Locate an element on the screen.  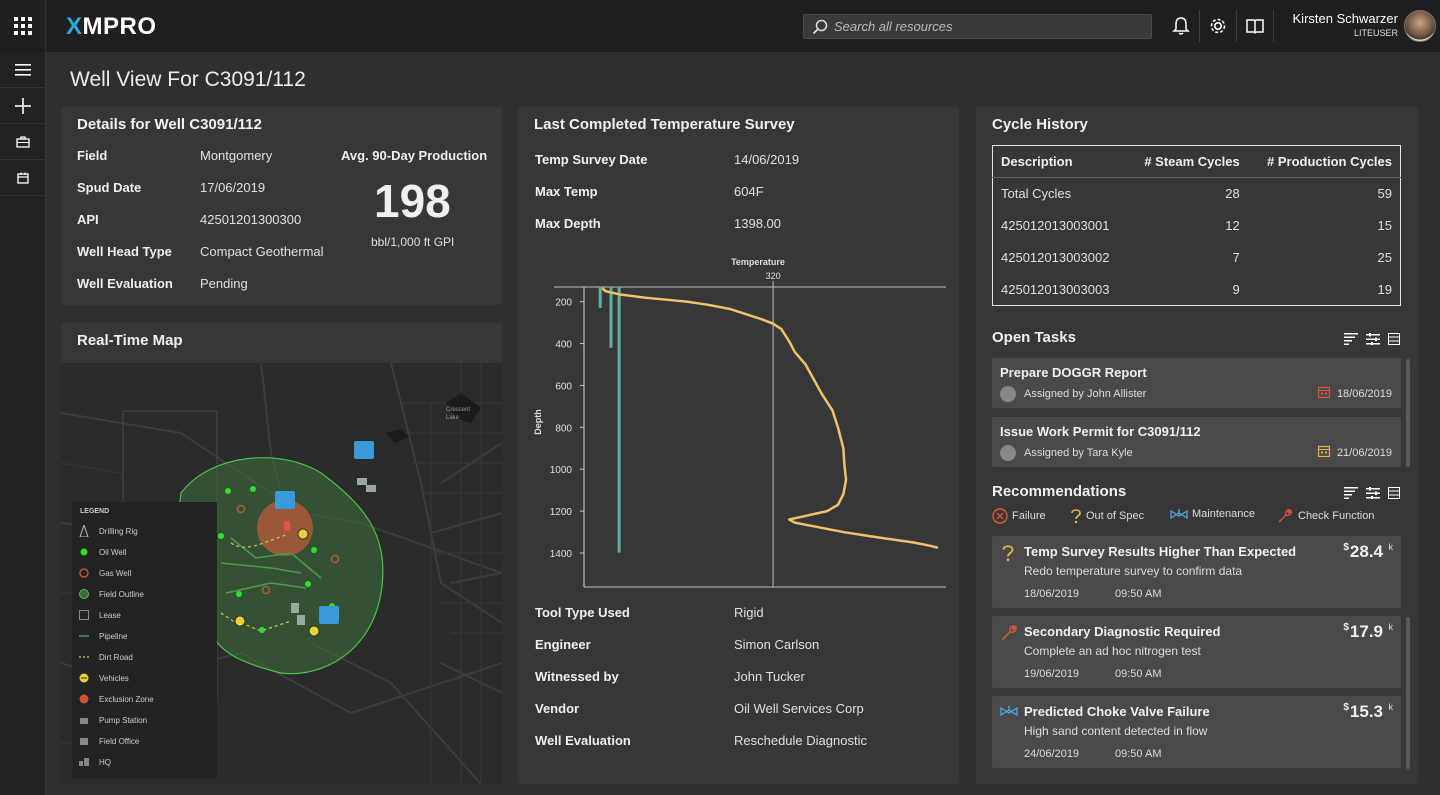
table-cell: 12 is located at coordinates (1232, 225).